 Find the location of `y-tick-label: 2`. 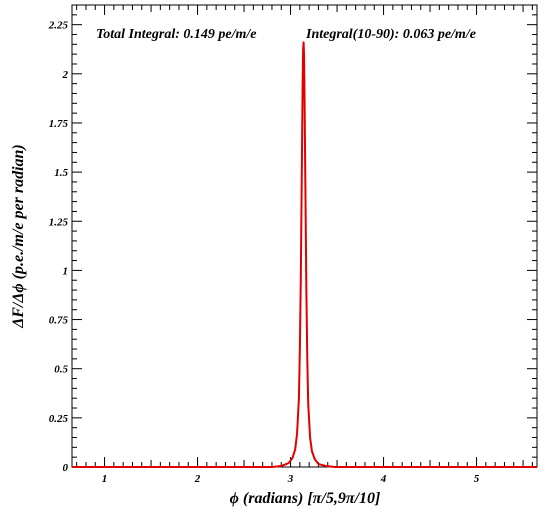

y-tick-label: 2 is located at coordinates (65, 75).